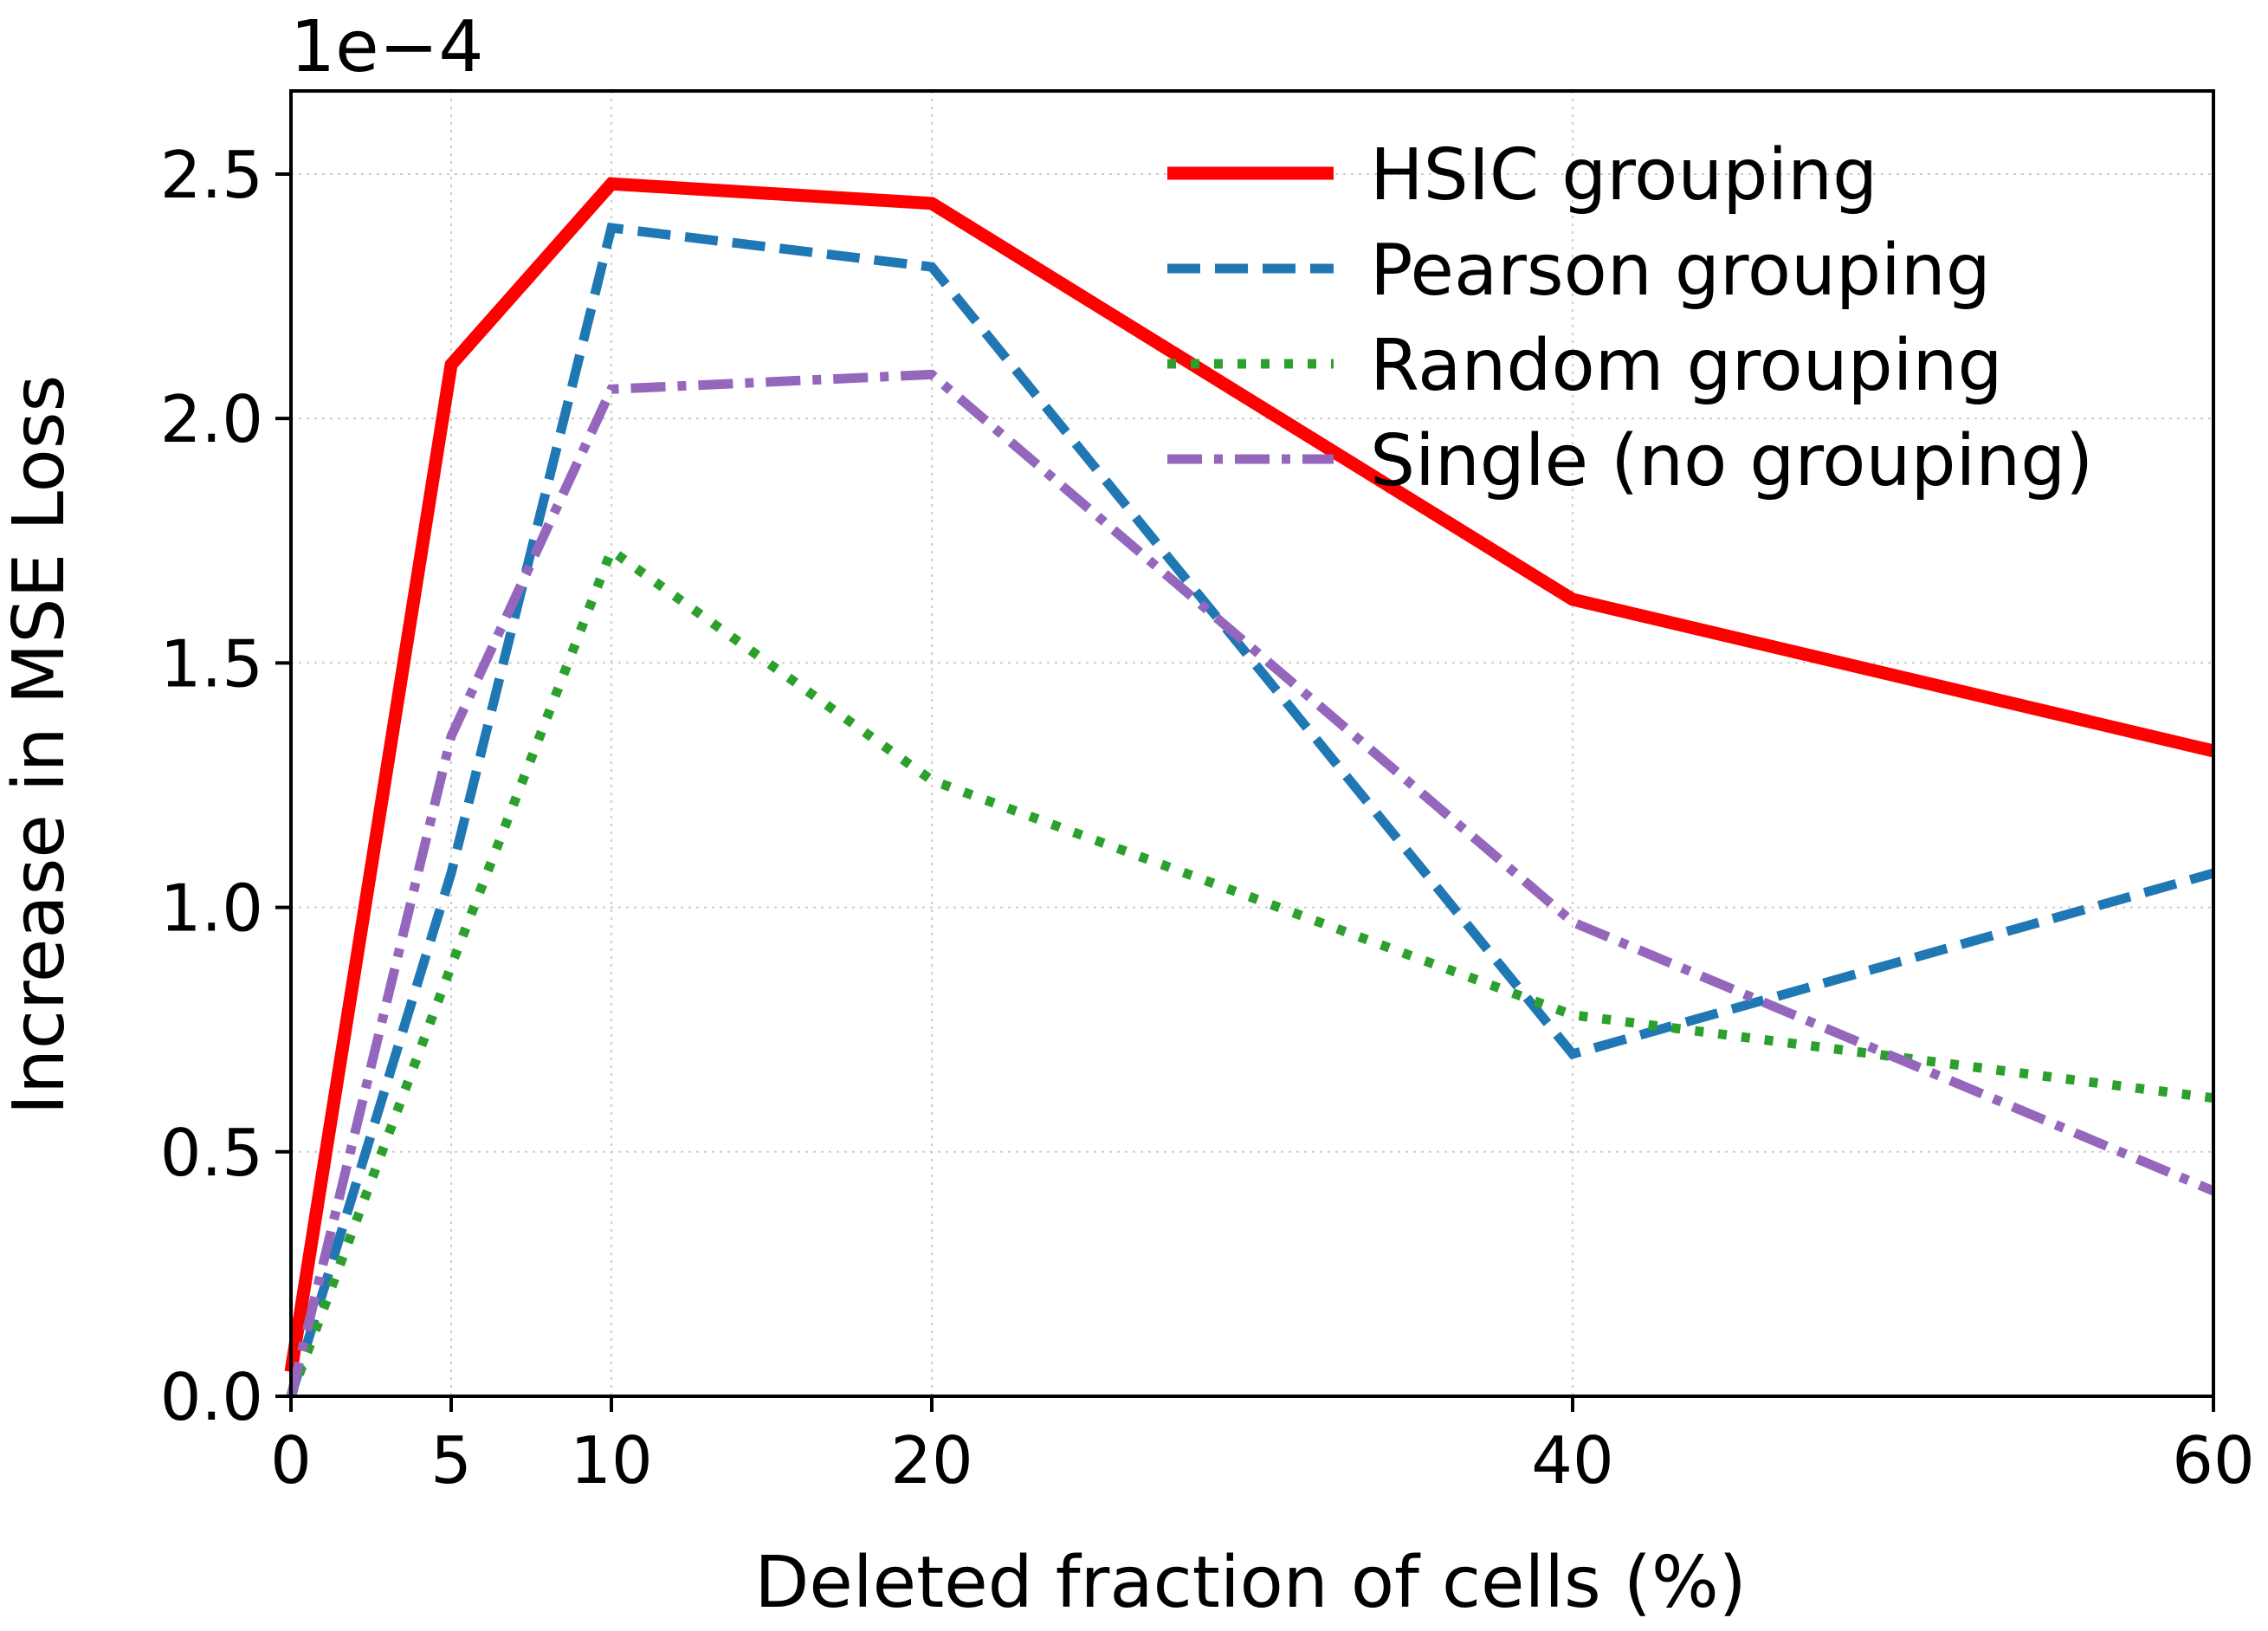  I want to click on legend-label: Pearson grouping, so click(1680, 271).